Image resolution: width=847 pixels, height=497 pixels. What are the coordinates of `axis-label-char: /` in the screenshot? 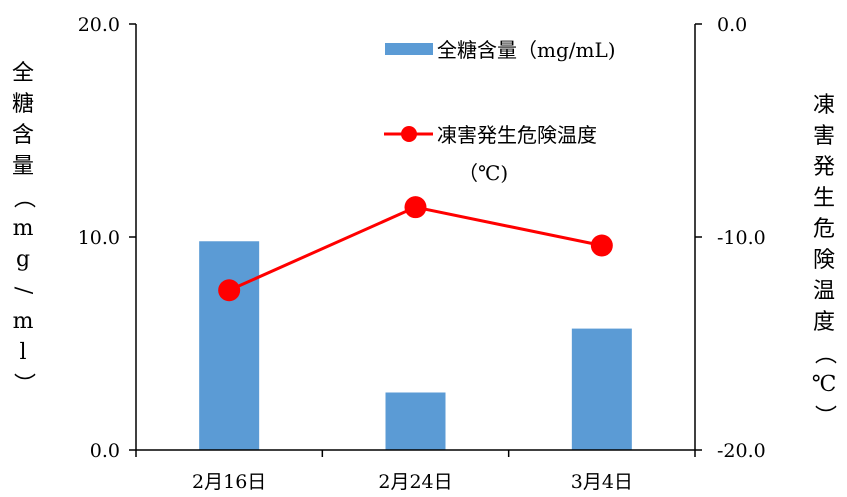 It's located at (23, 290).